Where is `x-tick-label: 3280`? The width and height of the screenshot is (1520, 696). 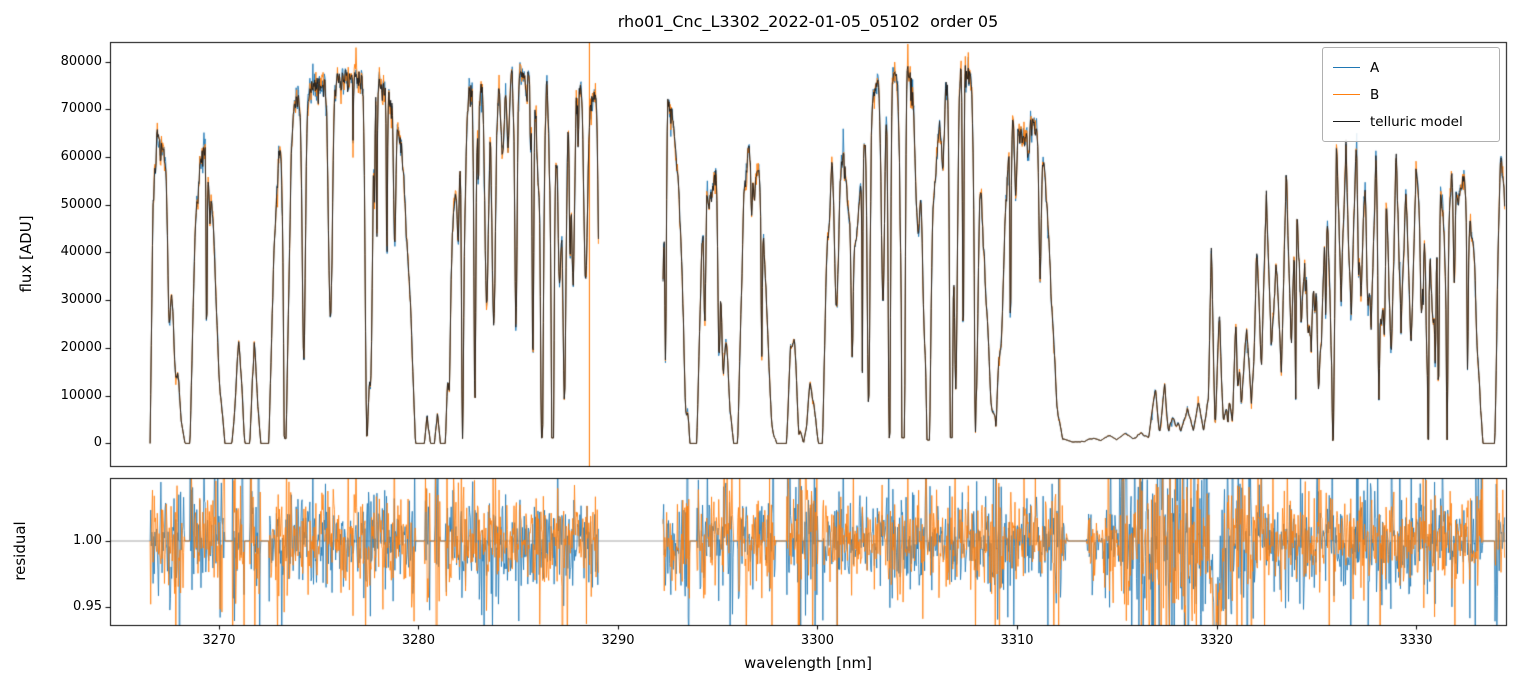 x-tick-label: 3280 is located at coordinates (418, 640).